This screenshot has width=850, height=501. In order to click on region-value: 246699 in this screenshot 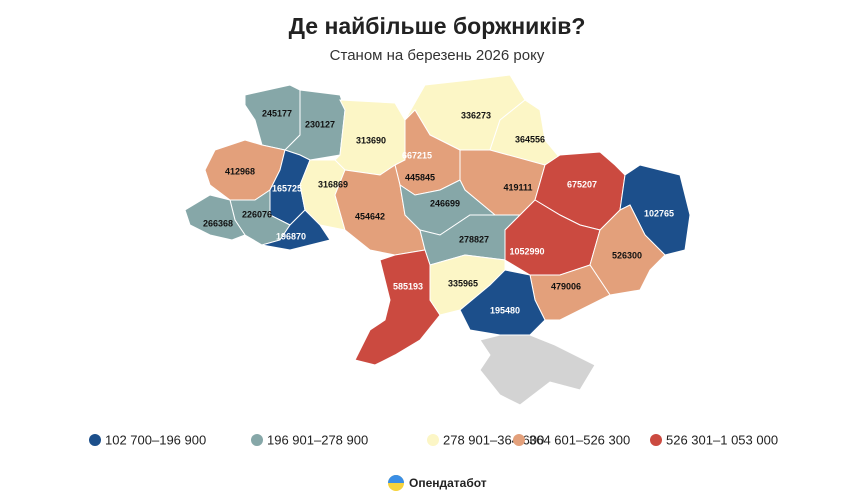, I will do `click(445, 203)`.